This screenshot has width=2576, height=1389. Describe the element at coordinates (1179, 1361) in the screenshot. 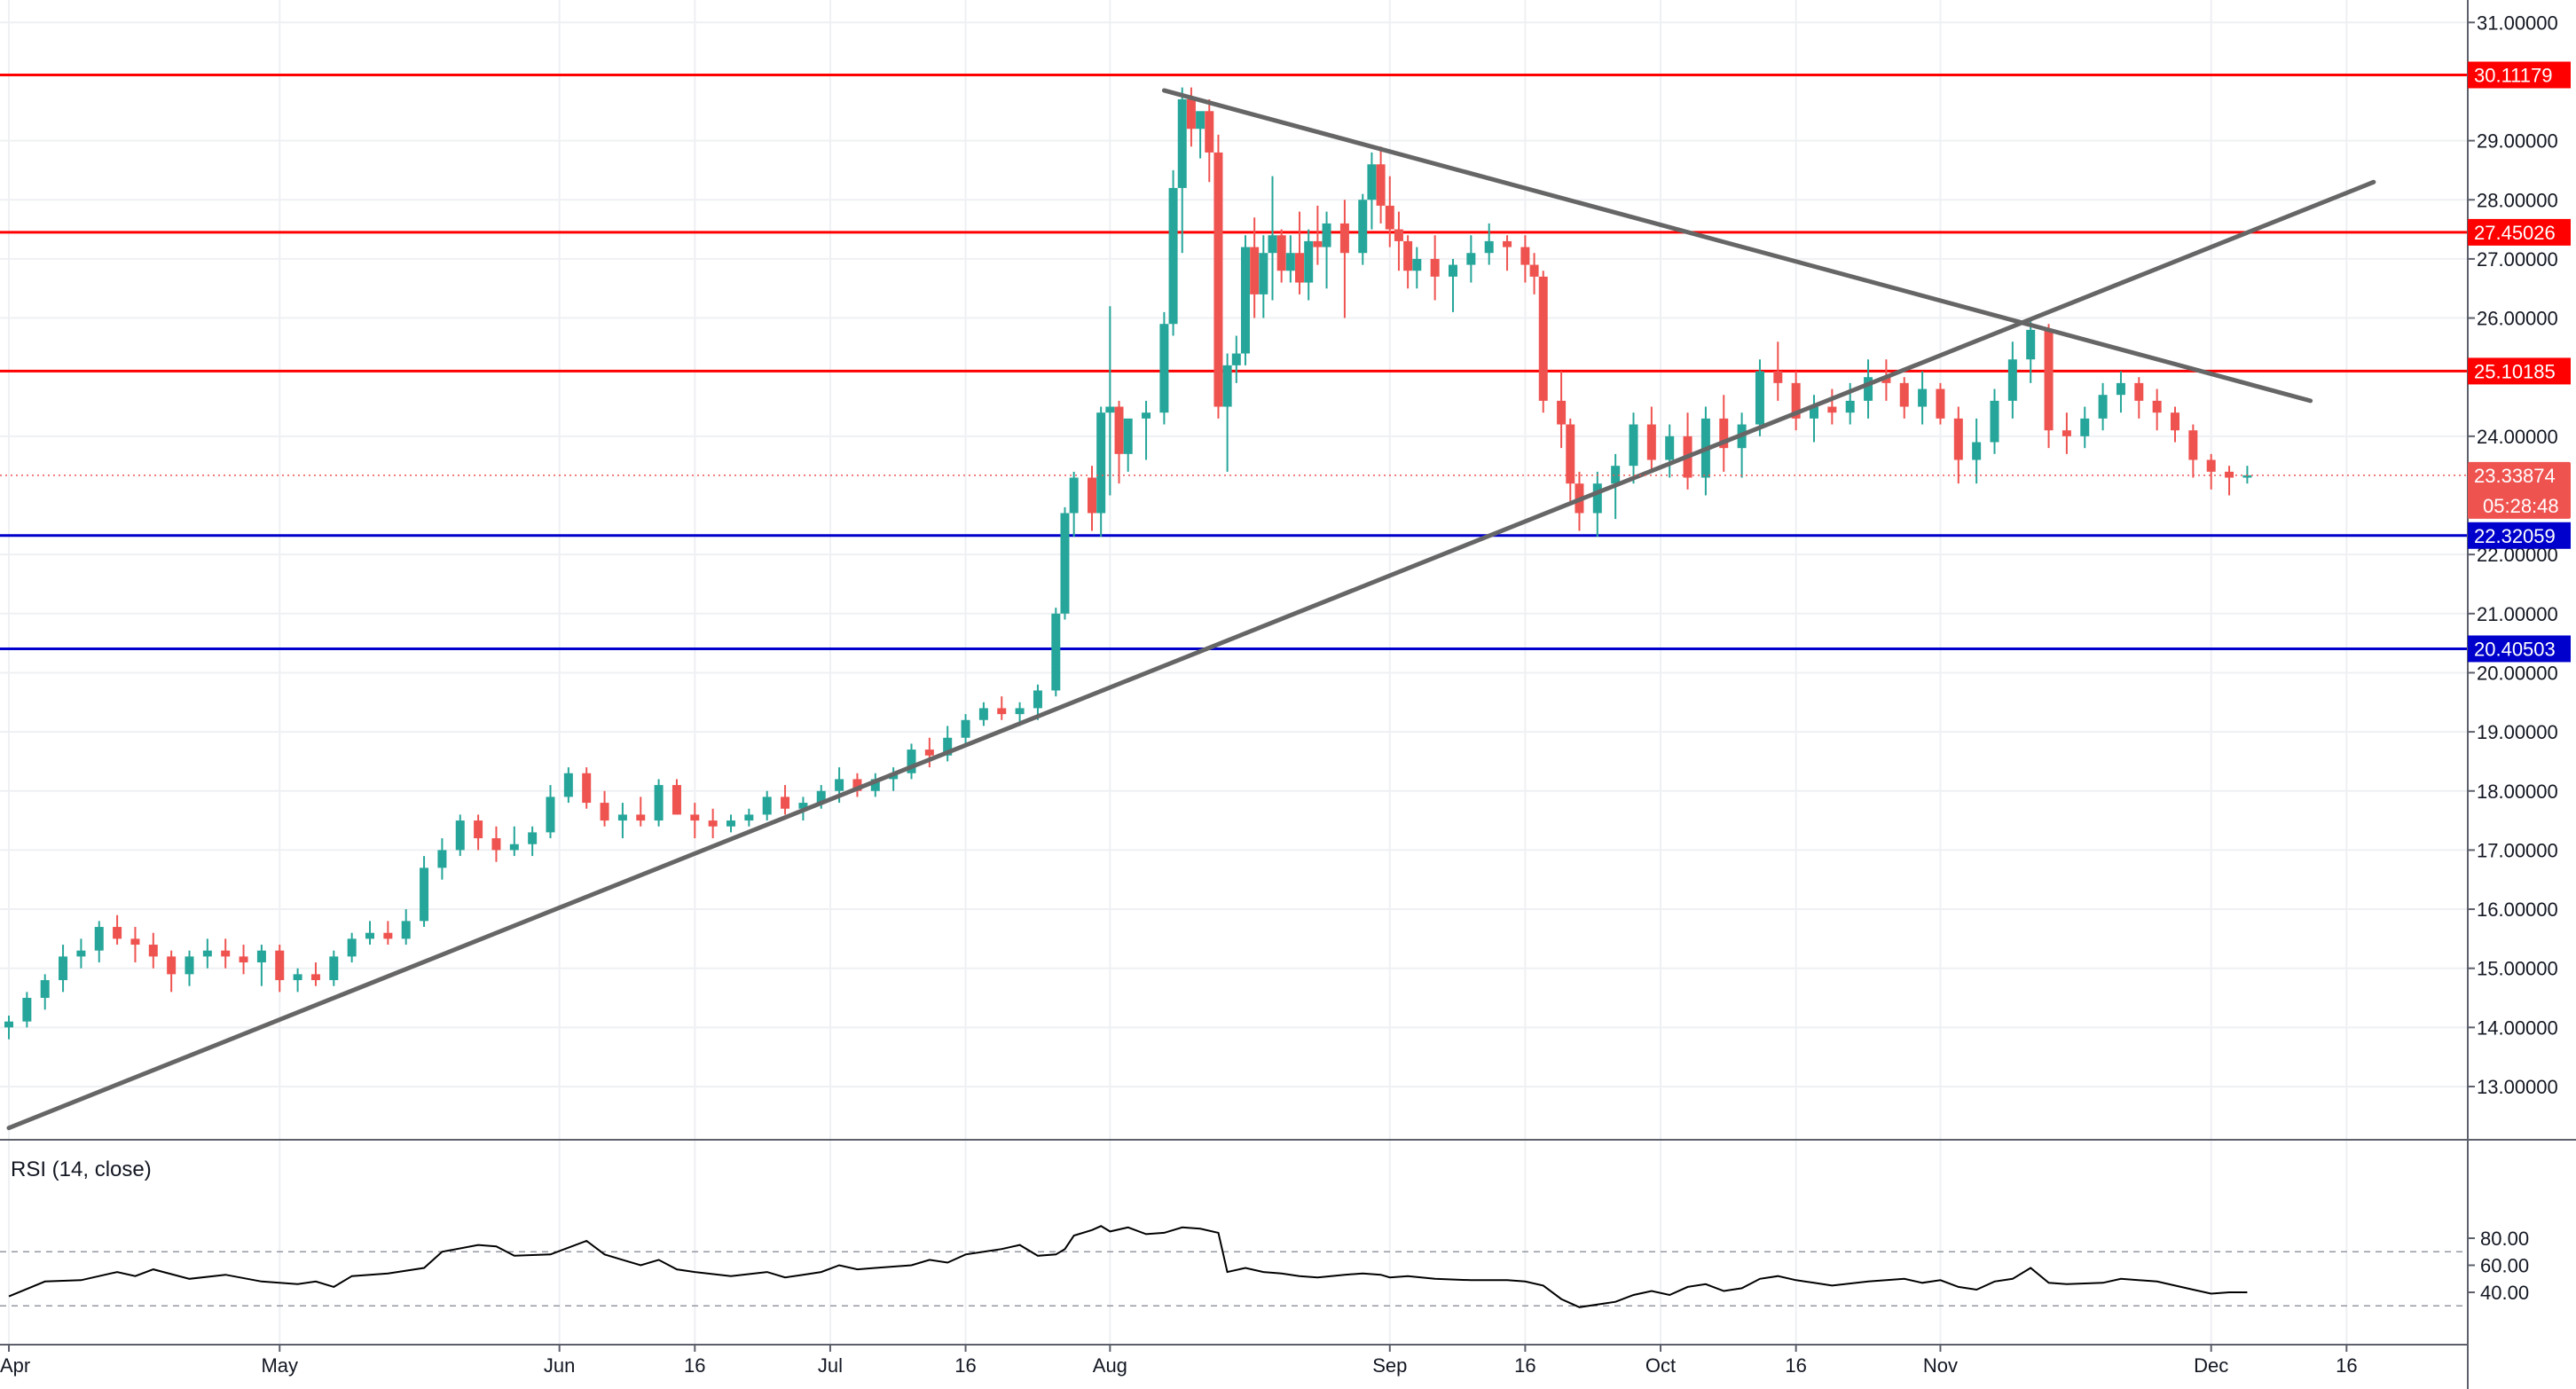

I see `time-axis: Apr May Jun 16 Jul 16 Aug Sep 16 Oct 16 Nov Dec 16` at that location.